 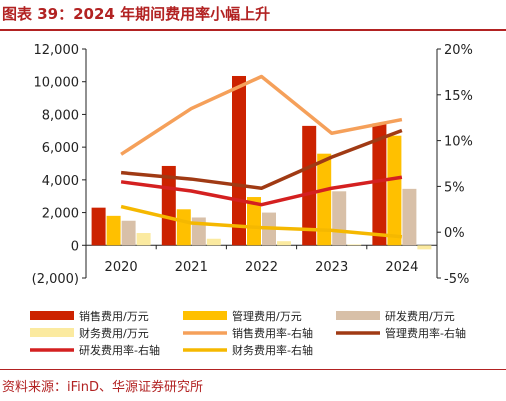 What do you see at coordinates (261, 267) in the screenshot?
I see `x-tick-label: 2022` at bounding box center [261, 267].